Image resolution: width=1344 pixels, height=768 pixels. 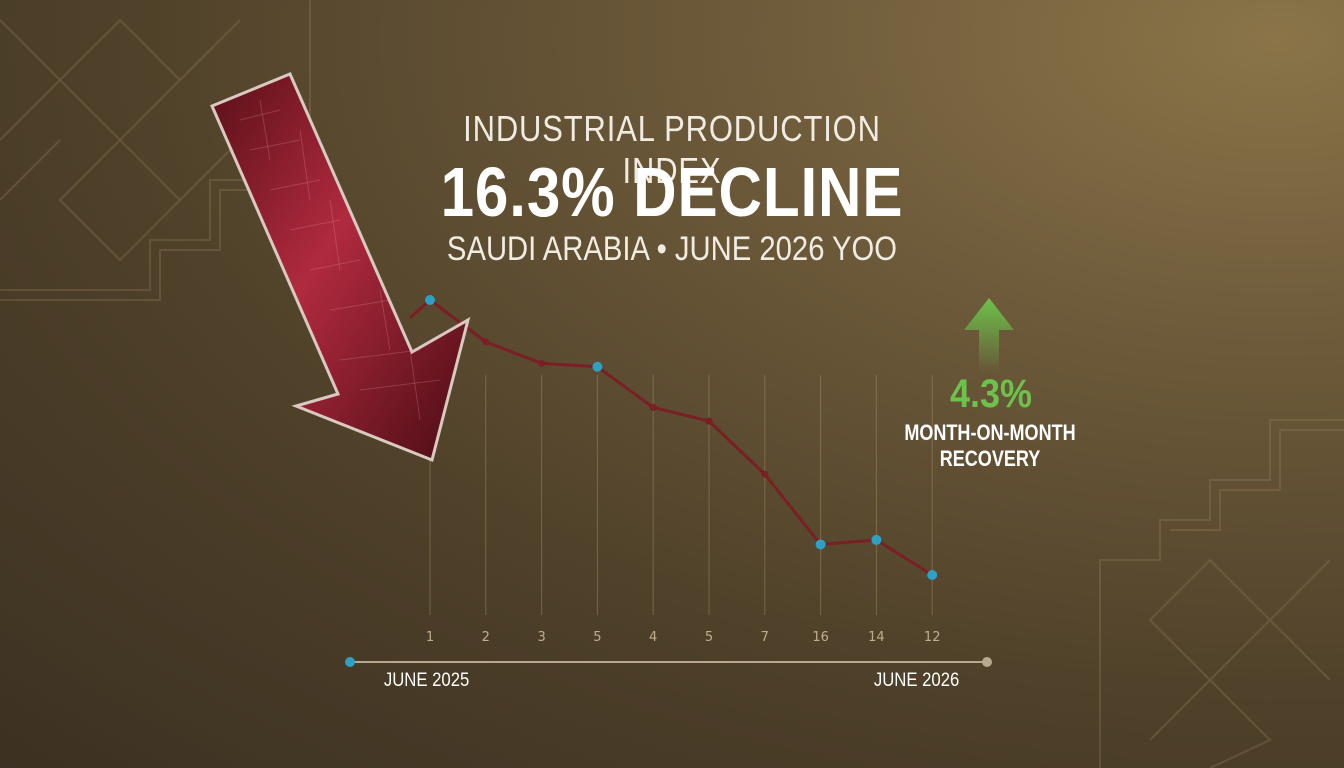 I want to click on timeline-end-label: JUNE 2026, so click(x=916, y=680).